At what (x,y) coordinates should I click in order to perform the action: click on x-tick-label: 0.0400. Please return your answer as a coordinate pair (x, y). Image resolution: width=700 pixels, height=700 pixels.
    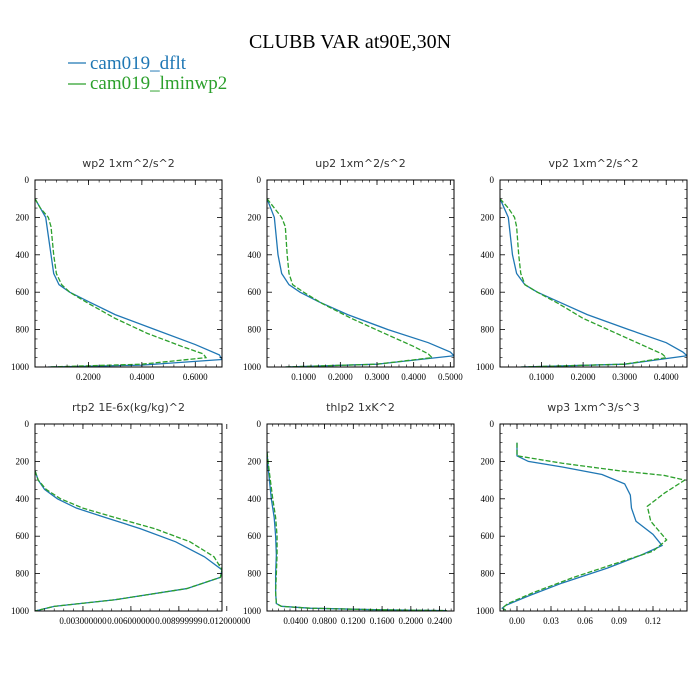
    Looking at the image, I should click on (295, 621).